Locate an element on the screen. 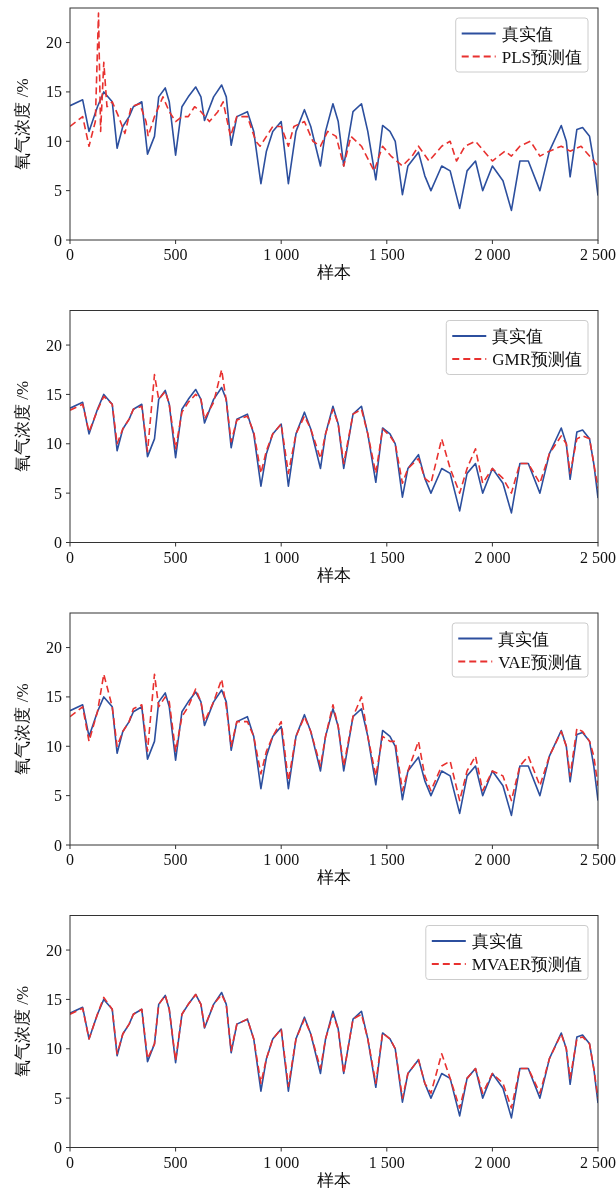  legend-label: MVAER预测值 is located at coordinates (526, 964).